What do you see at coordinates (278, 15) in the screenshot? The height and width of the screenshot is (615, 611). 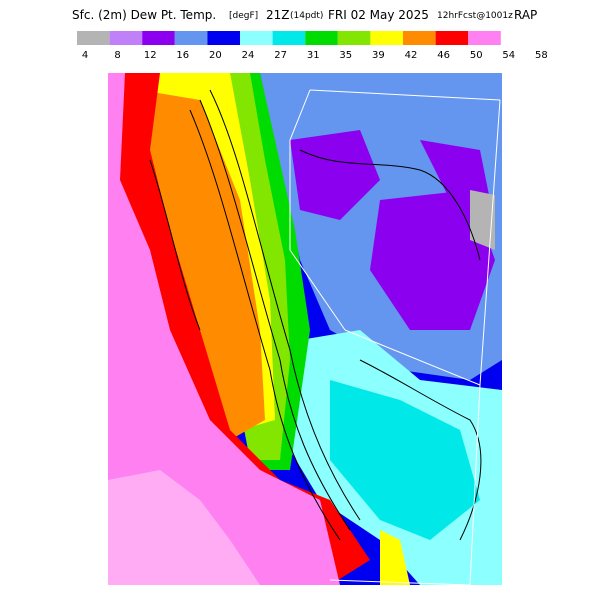 I see `title-time: 21Z` at bounding box center [278, 15].